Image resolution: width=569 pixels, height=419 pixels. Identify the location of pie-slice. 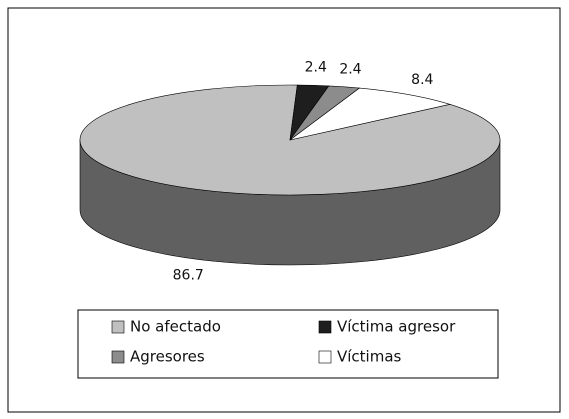
(370, 114).